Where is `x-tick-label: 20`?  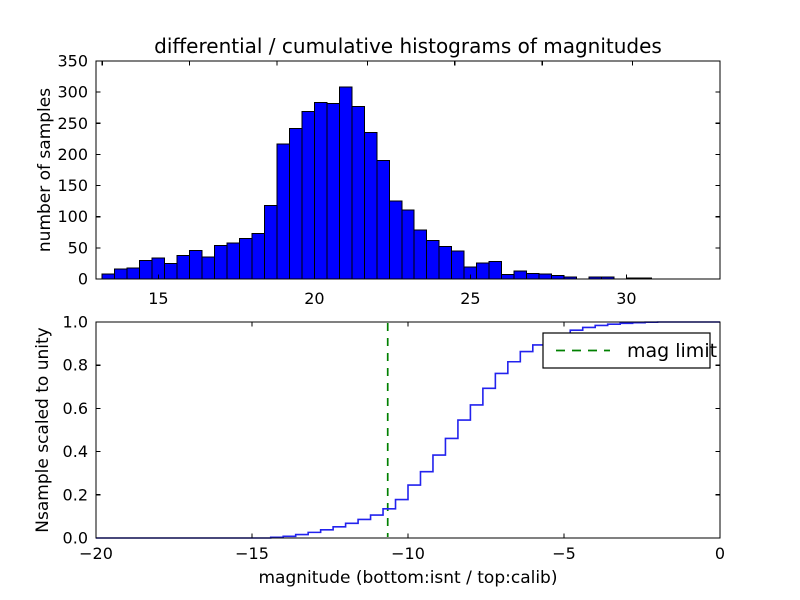 x-tick-label: 20 is located at coordinates (314, 298).